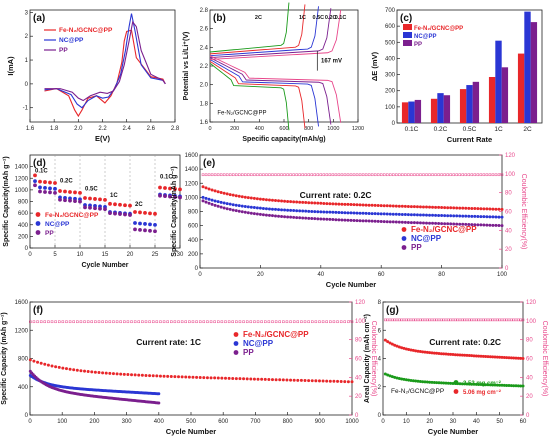 The width and height of the screenshot is (554, 440). I want to click on legend-swatch, so click(407, 43).